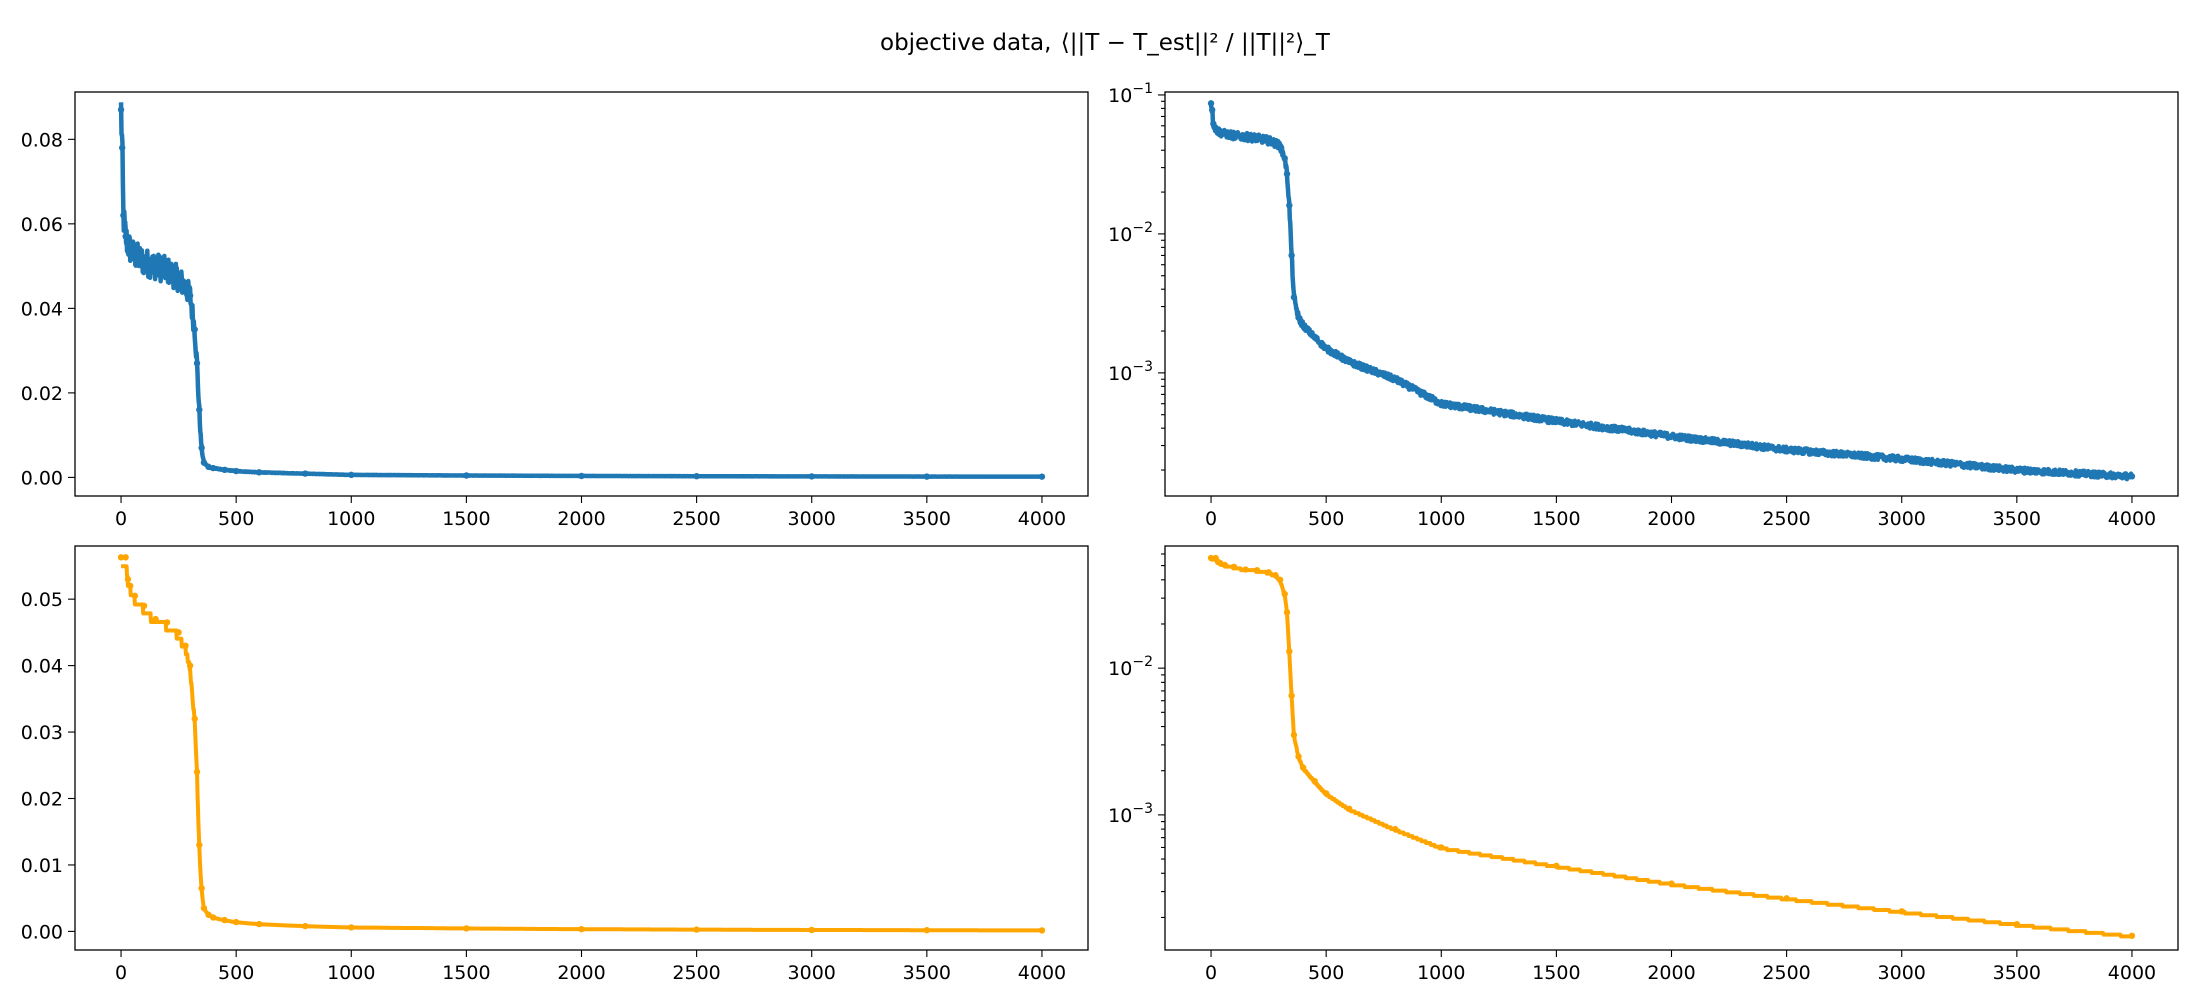 This screenshot has width=2200, height=1000. I want to click on y-tick-label: 0.00, so click(42, 478).